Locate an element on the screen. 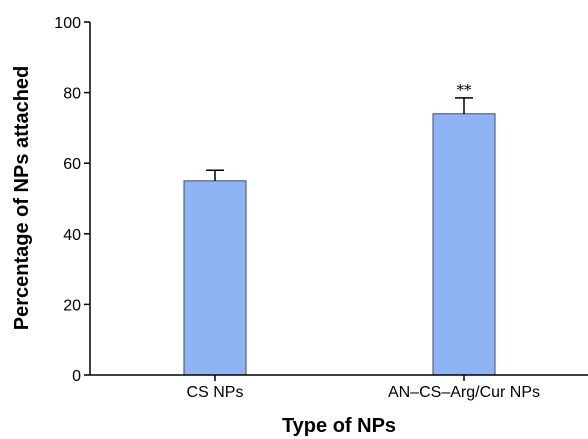 This screenshot has width=588, height=439. y-tick-label: 40 is located at coordinates (72, 235).